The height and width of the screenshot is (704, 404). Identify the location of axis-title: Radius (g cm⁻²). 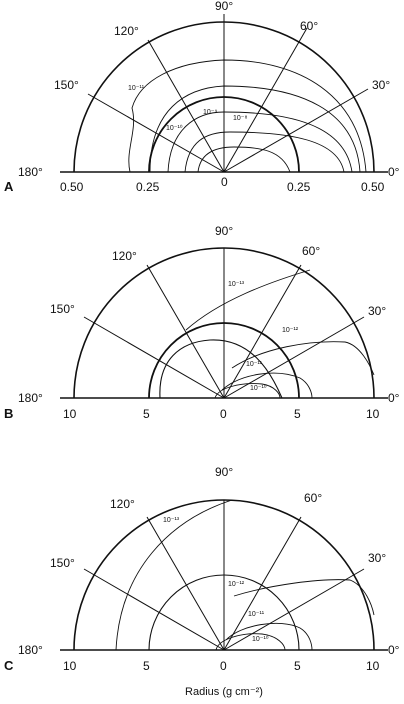
(224, 692).